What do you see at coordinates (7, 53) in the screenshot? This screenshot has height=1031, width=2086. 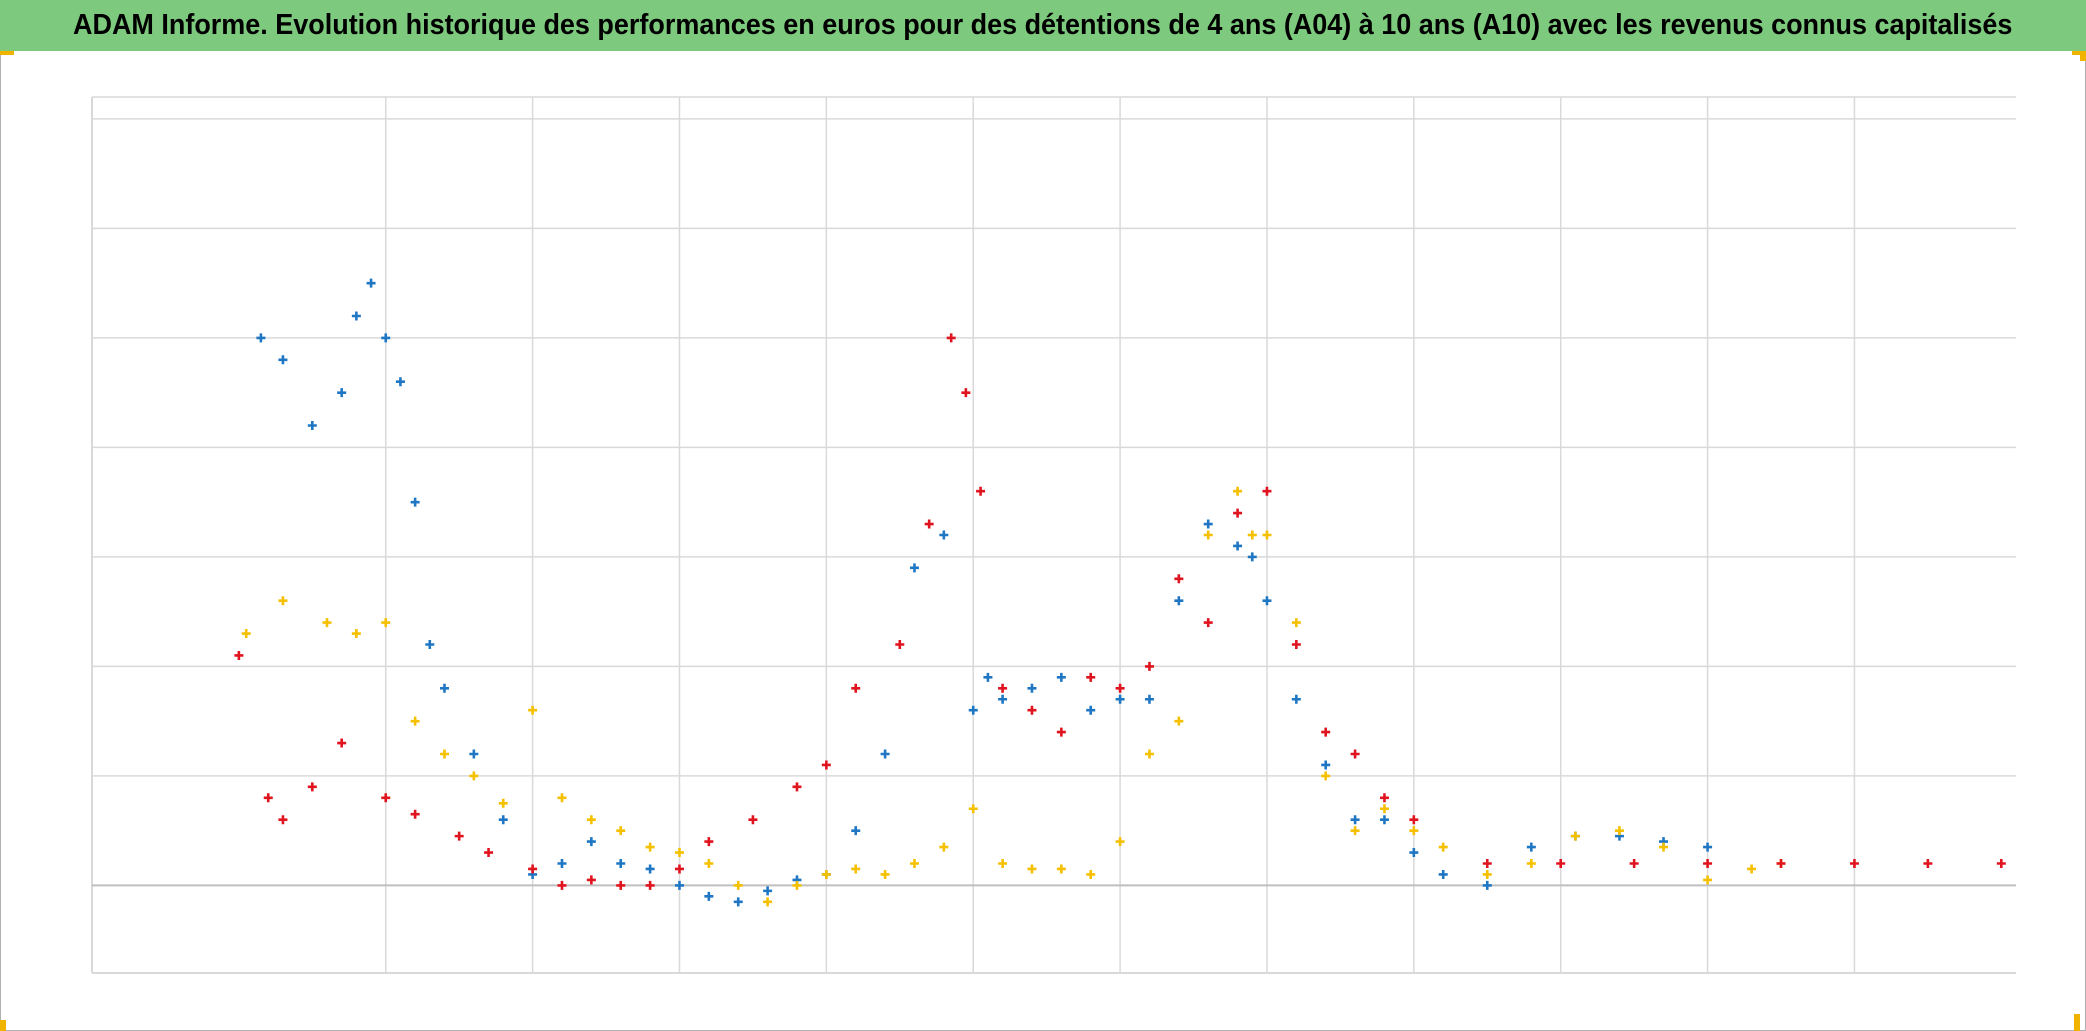 I see `corner-mark-top-left` at bounding box center [7, 53].